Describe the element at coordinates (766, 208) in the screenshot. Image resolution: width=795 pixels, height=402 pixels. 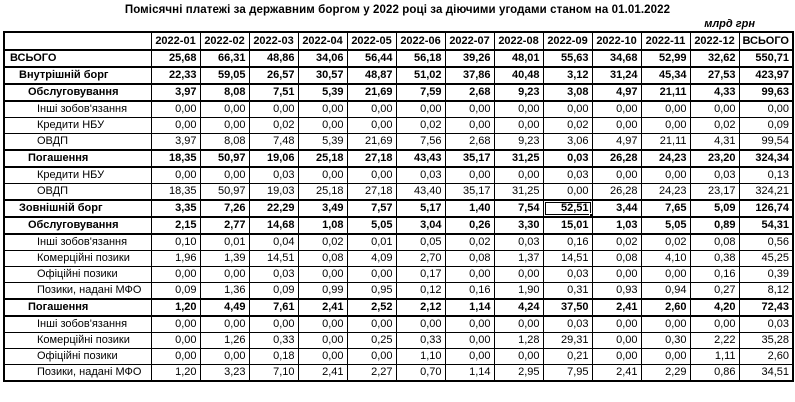
I see `value-cell: 126,74` at that location.